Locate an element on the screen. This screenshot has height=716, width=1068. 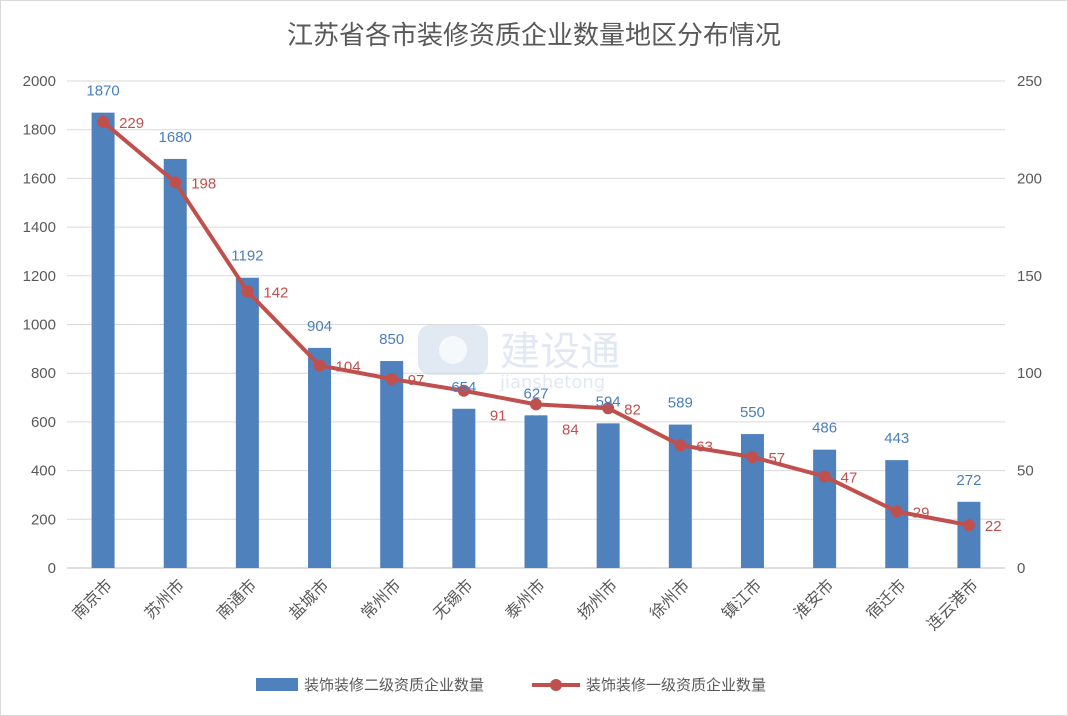
left-axis: 0 200 400 600 800 1000 1200 1400 1600 1800 2000 is located at coordinates (39, 325).